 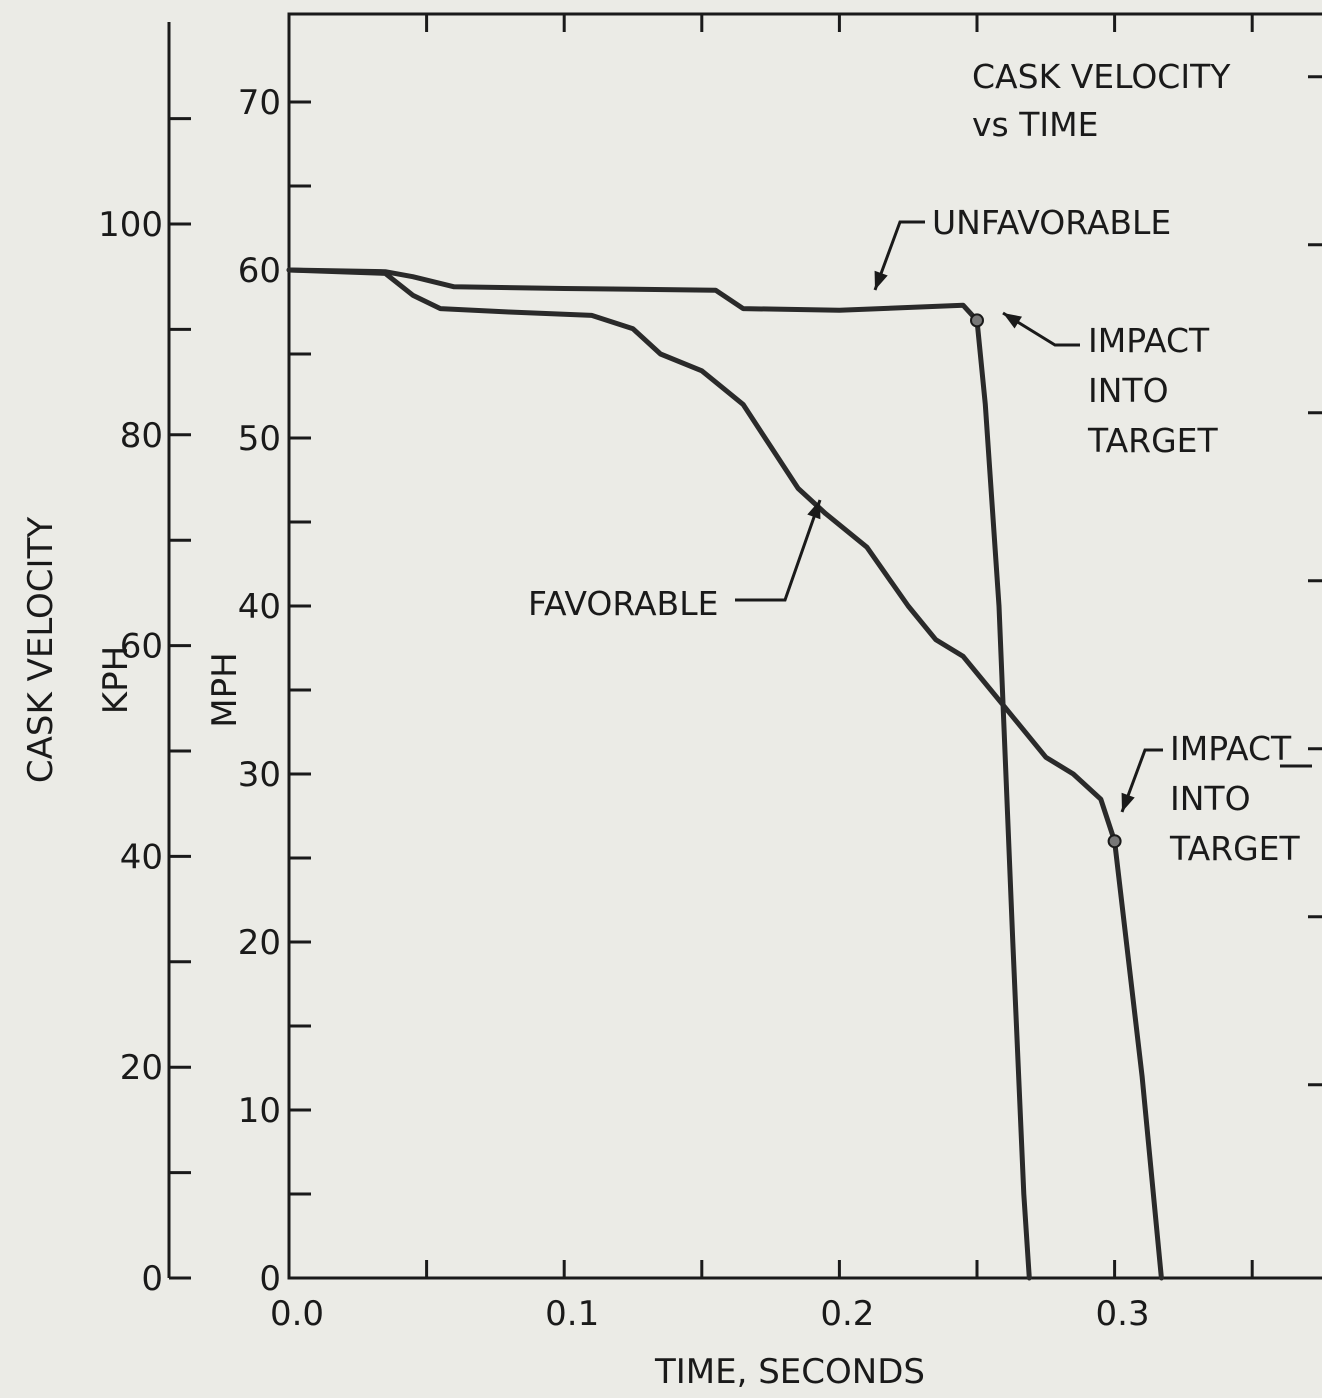 What do you see at coordinates (1114, 841) in the screenshot?
I see `impact-marker-favorable` at bounding box center [1114, 841].